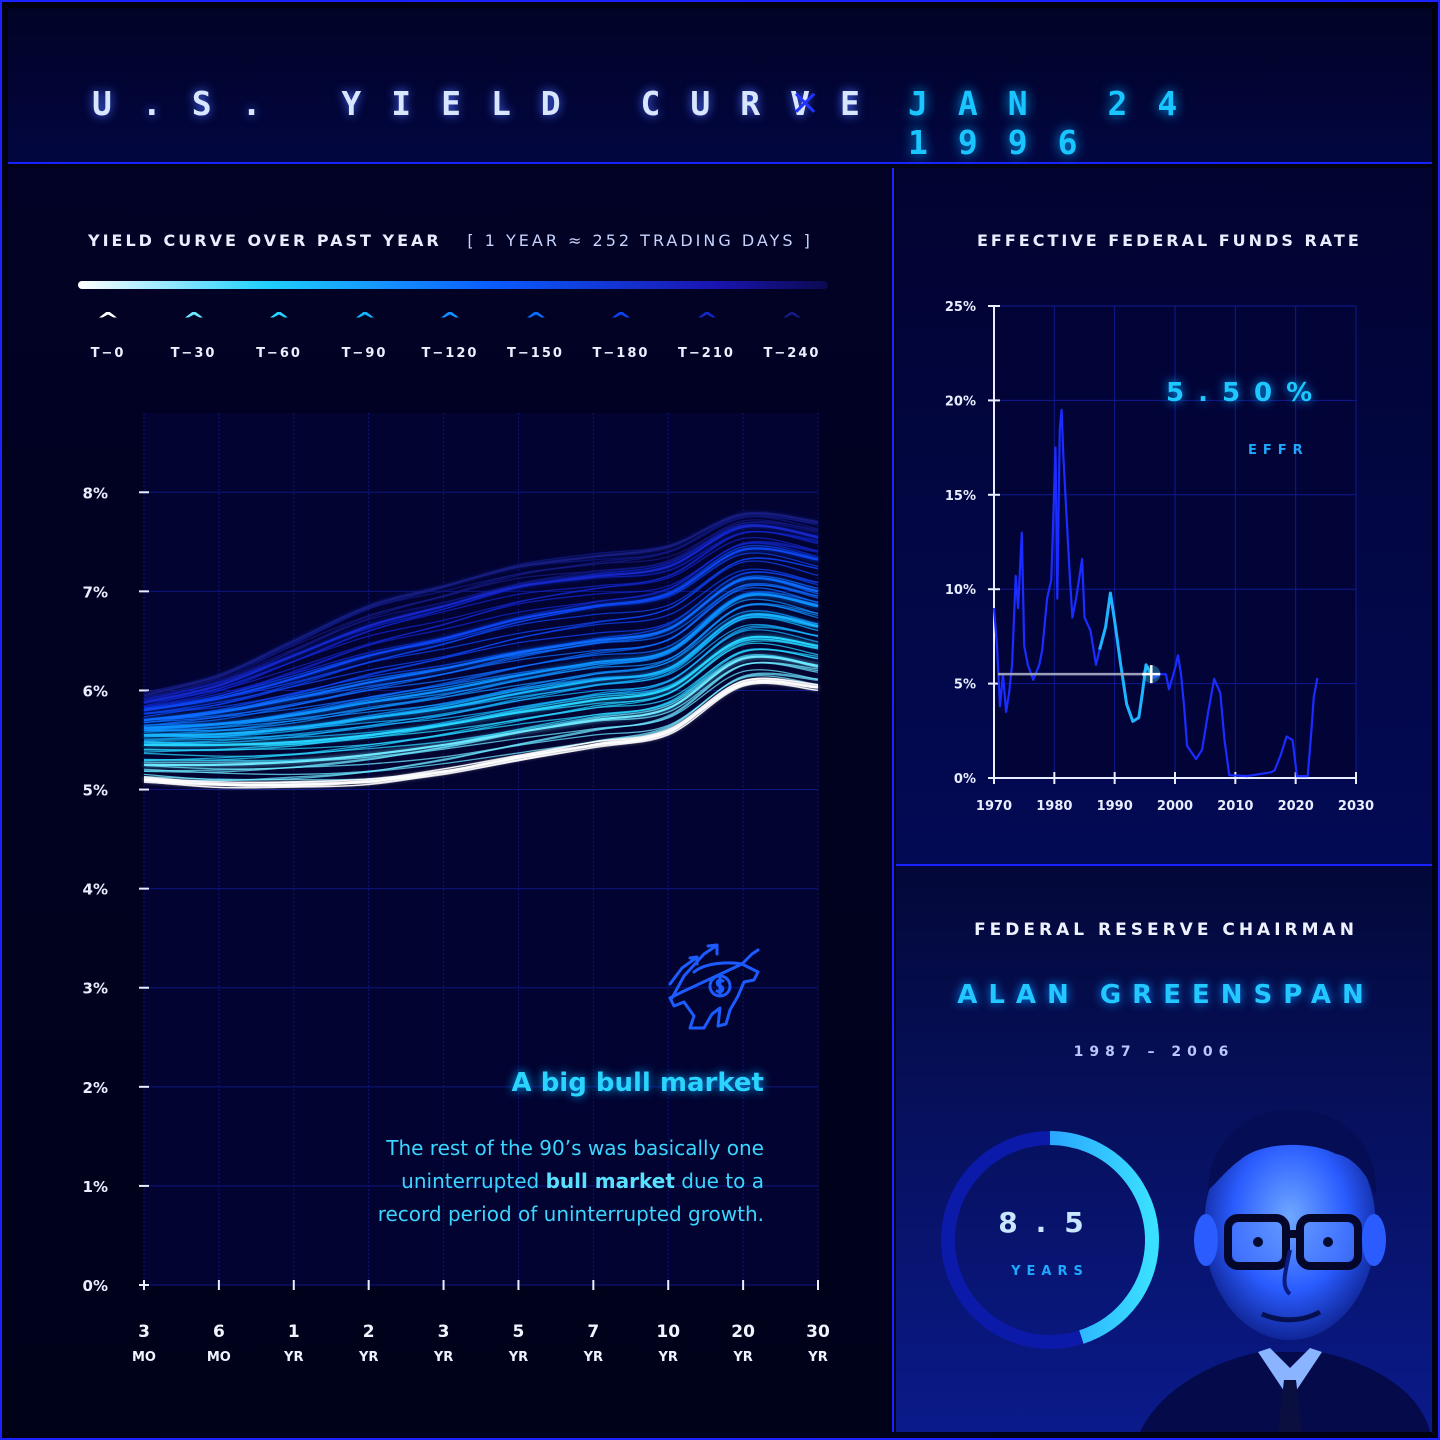 This screenshot has width=1440, height=1440. Describe the element at coordinates (1296, 806) in the screenshot. I see `effr-x-tick-label: 2020` at that location.